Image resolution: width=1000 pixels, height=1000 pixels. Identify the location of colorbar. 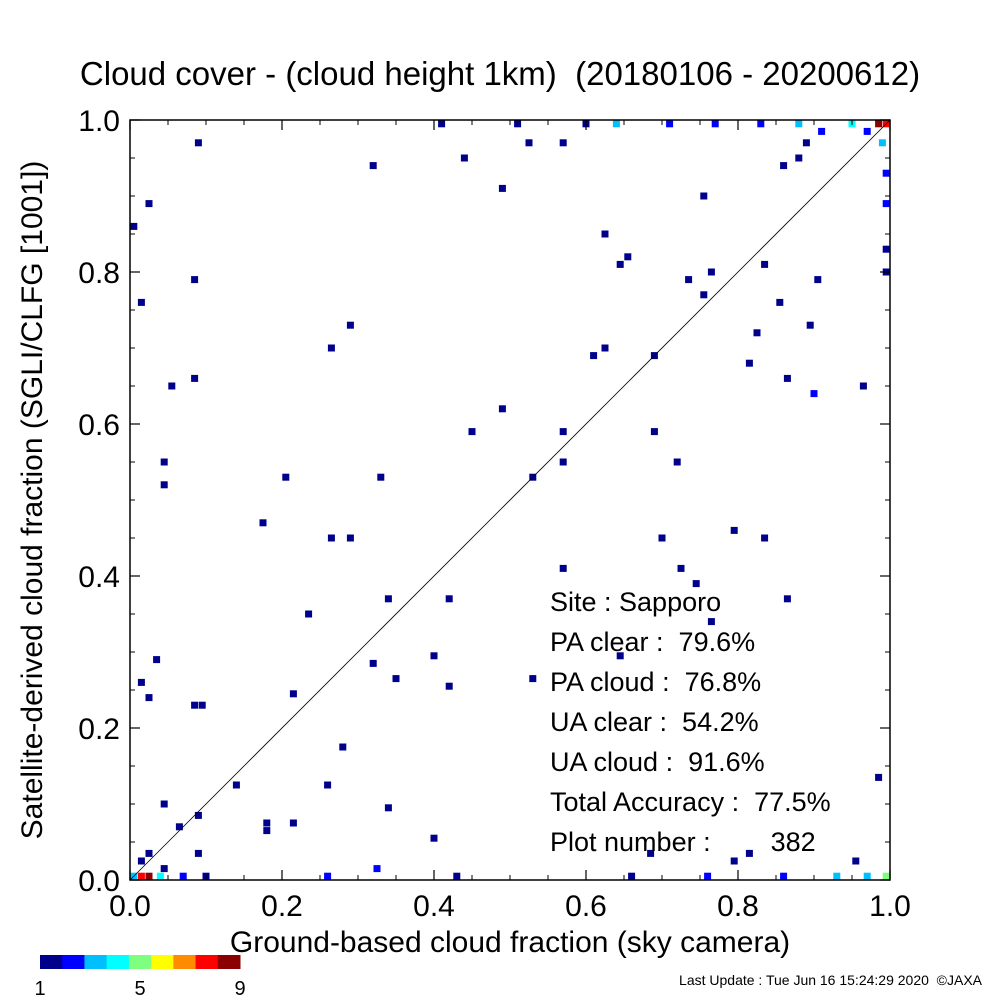
(140, 962).